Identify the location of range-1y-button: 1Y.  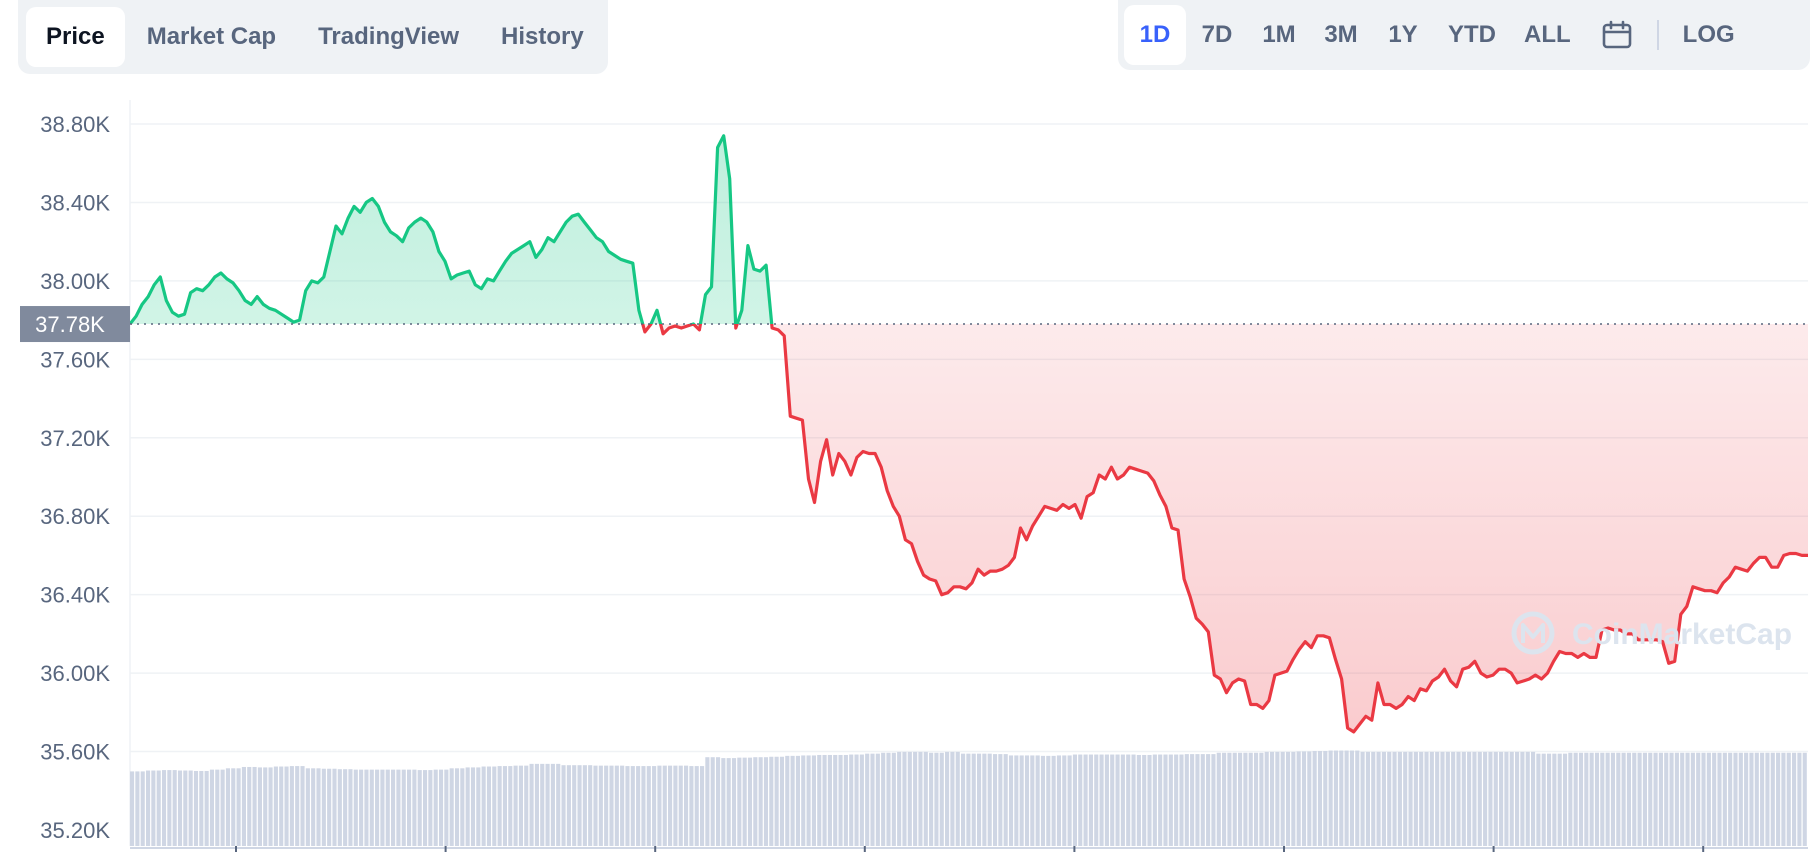
(1403, 34).